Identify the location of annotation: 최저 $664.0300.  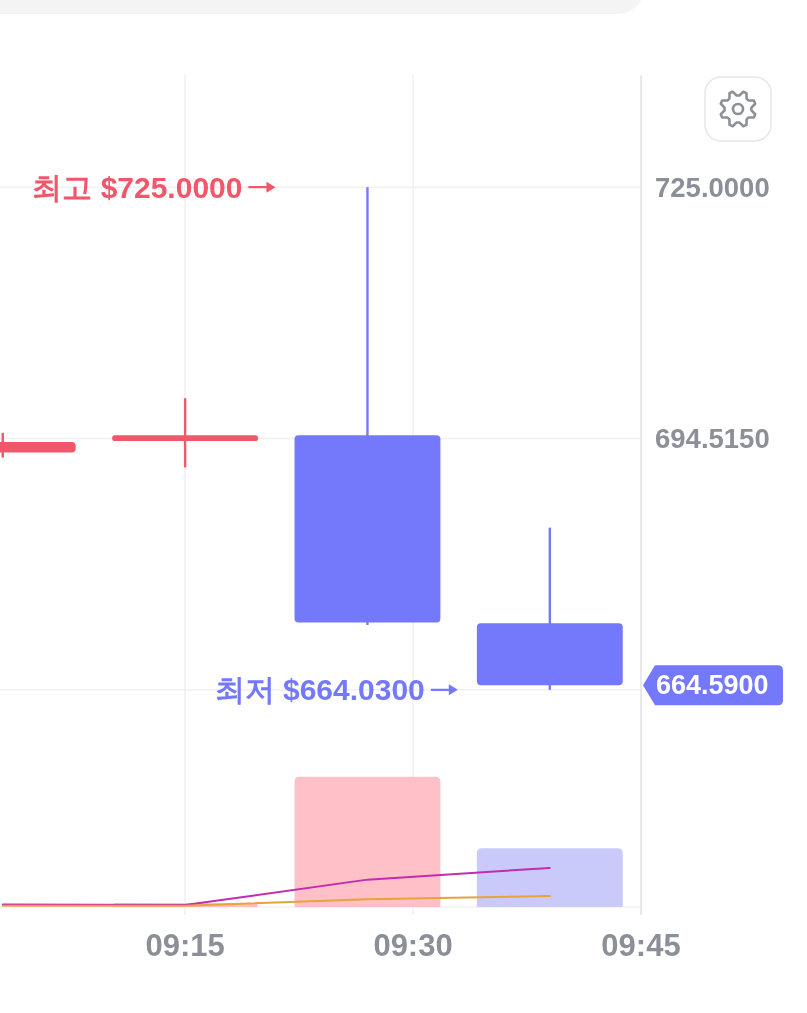
(319, 690).